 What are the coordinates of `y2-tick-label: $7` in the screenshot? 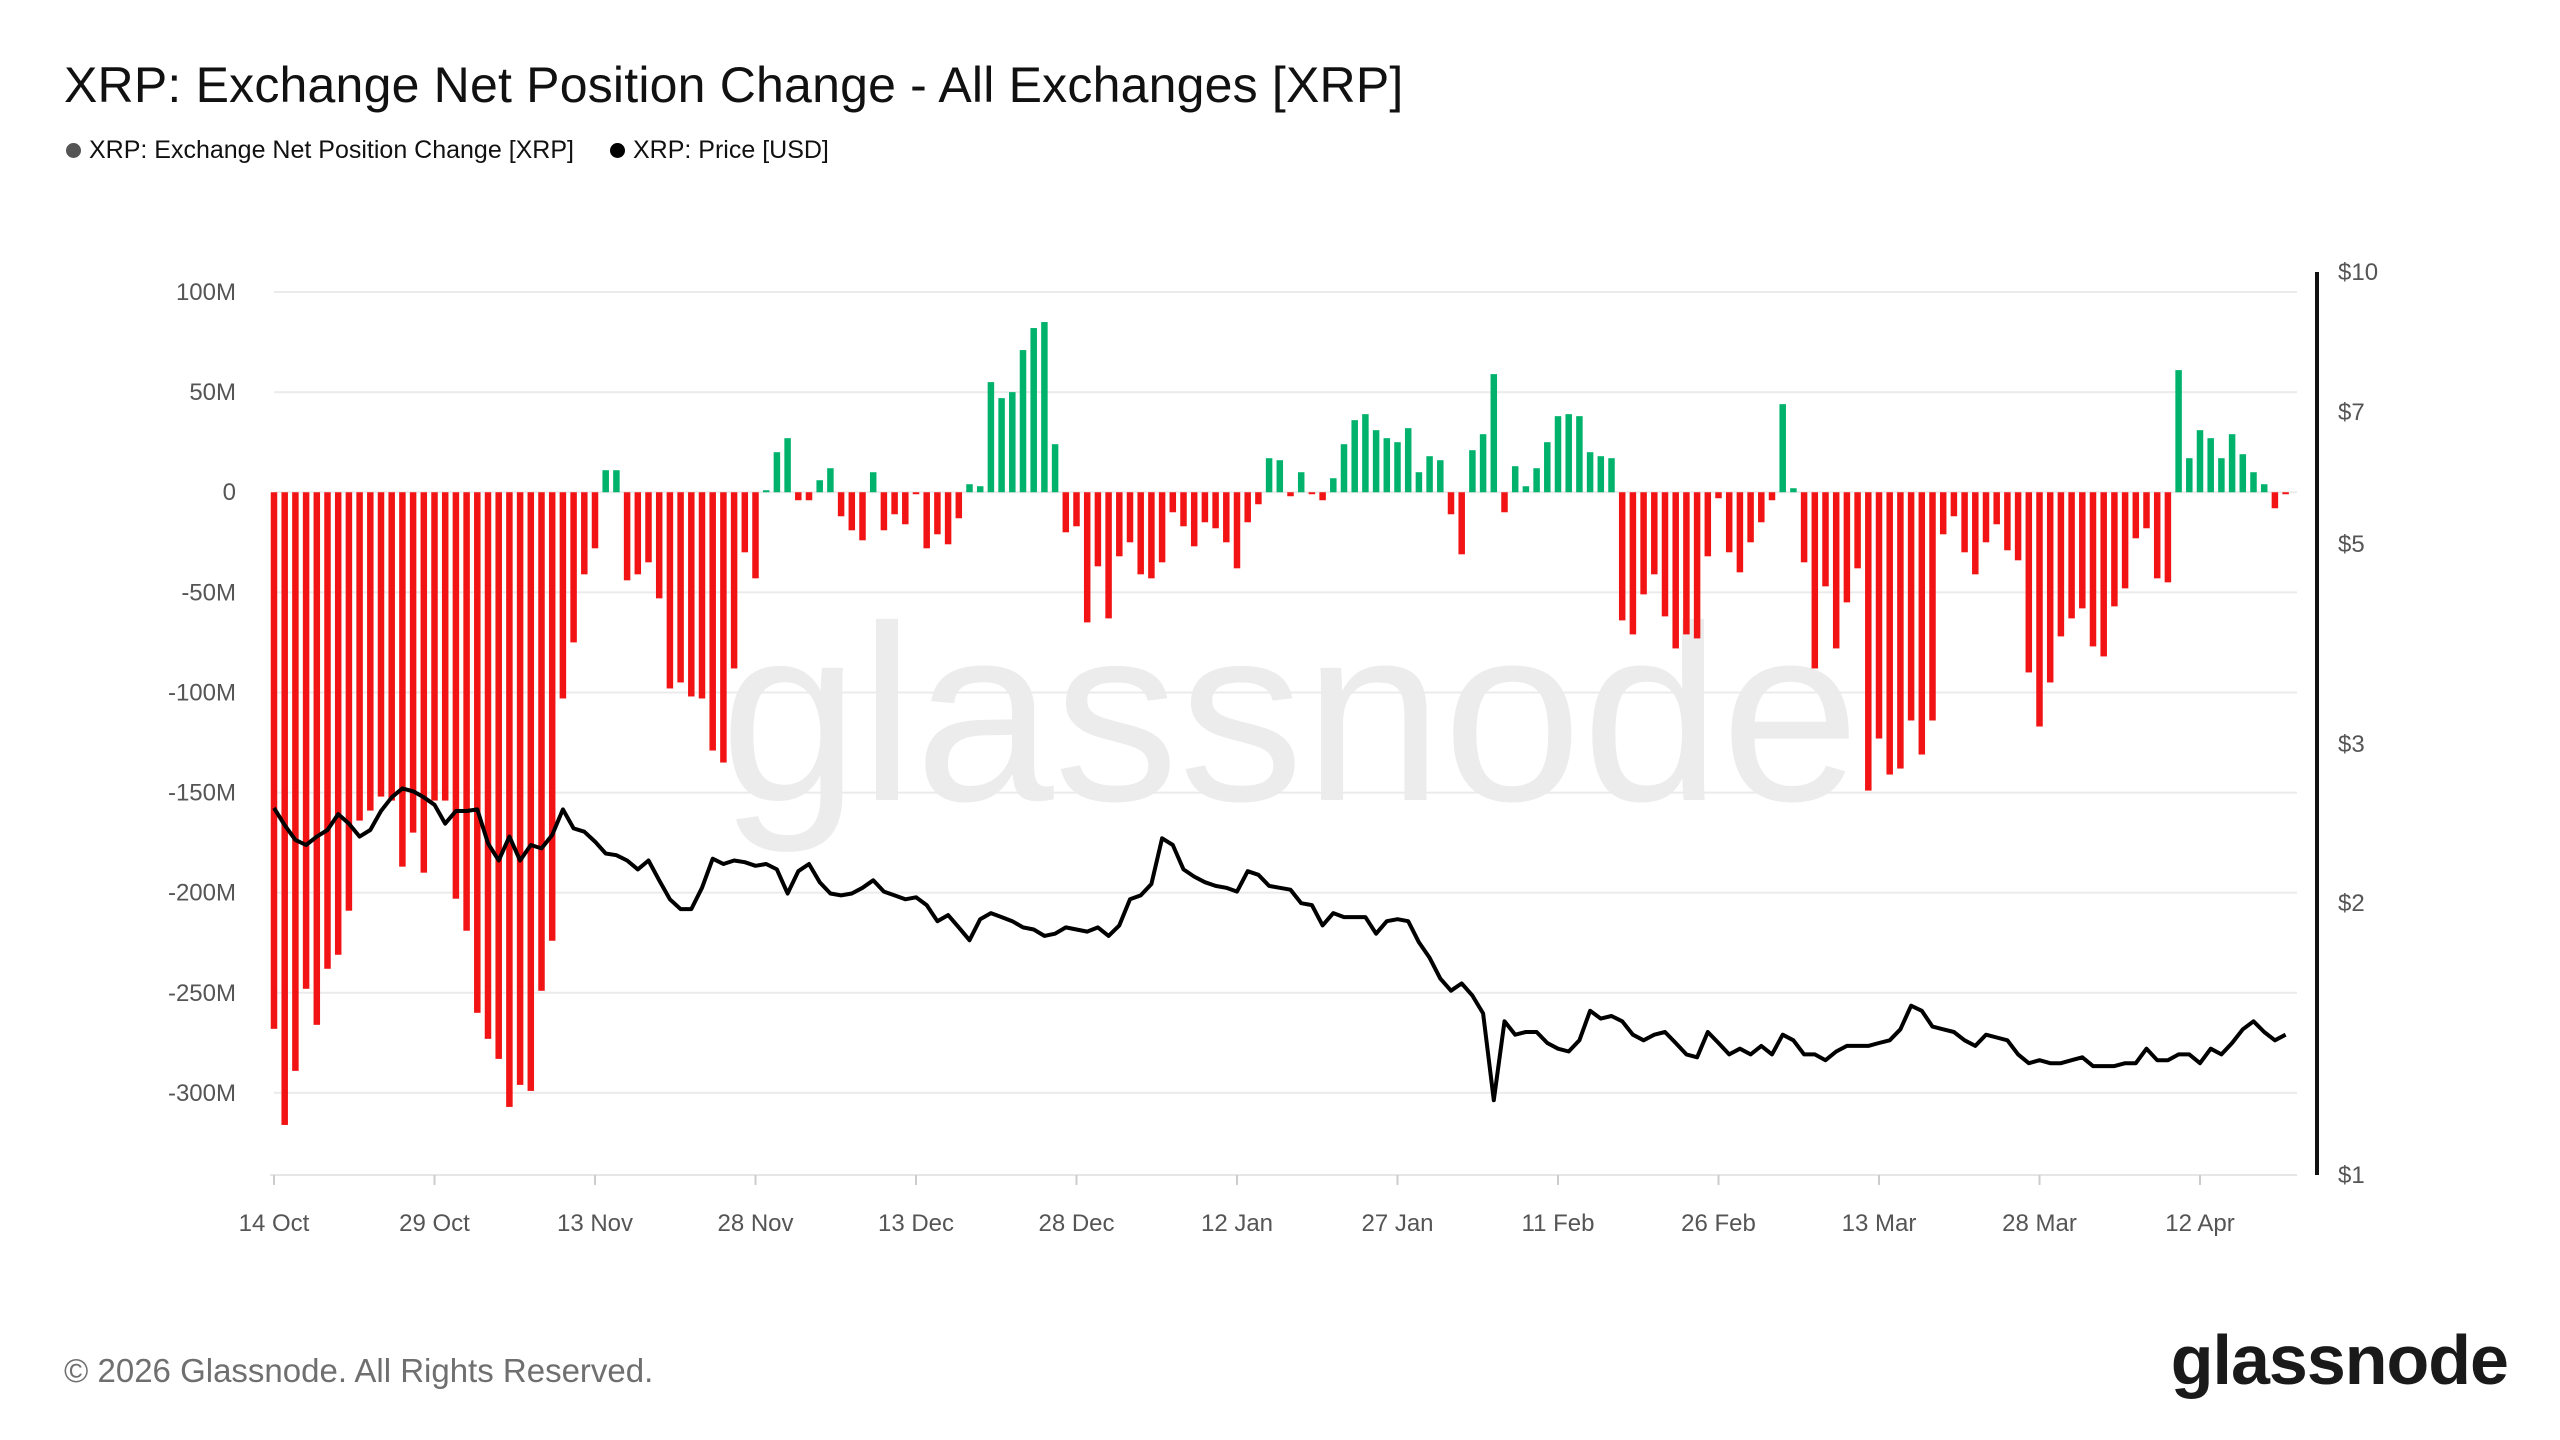 It's located at (2351, 412).